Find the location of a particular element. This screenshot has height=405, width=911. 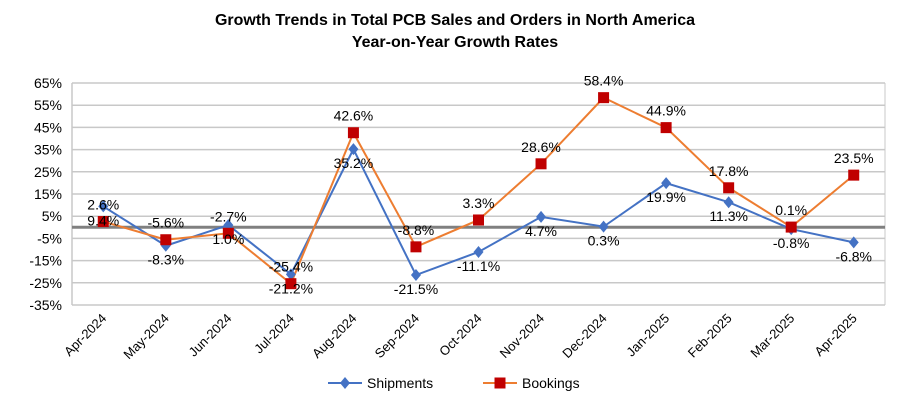

y-tick-label: 55% is located at coordinates (48, 105).